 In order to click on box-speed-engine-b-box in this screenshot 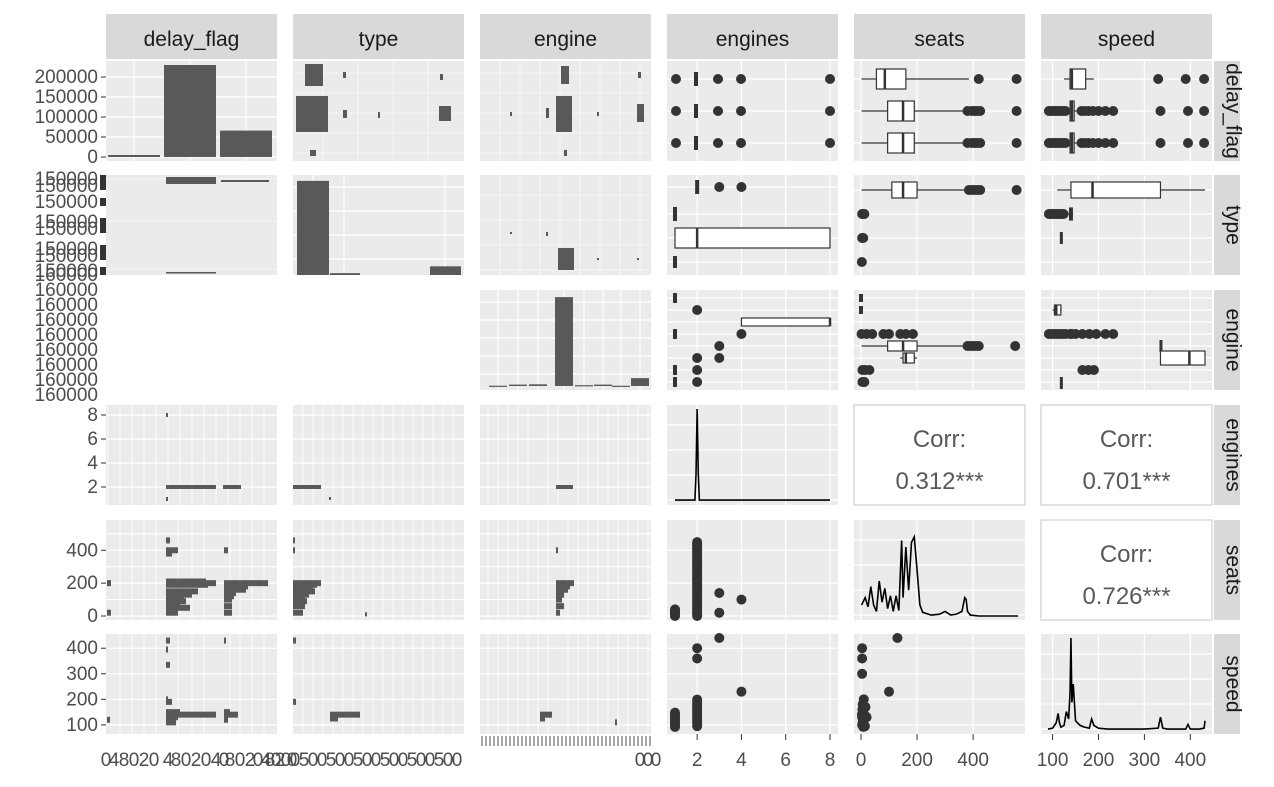, I will do `click(1182, 358)`.